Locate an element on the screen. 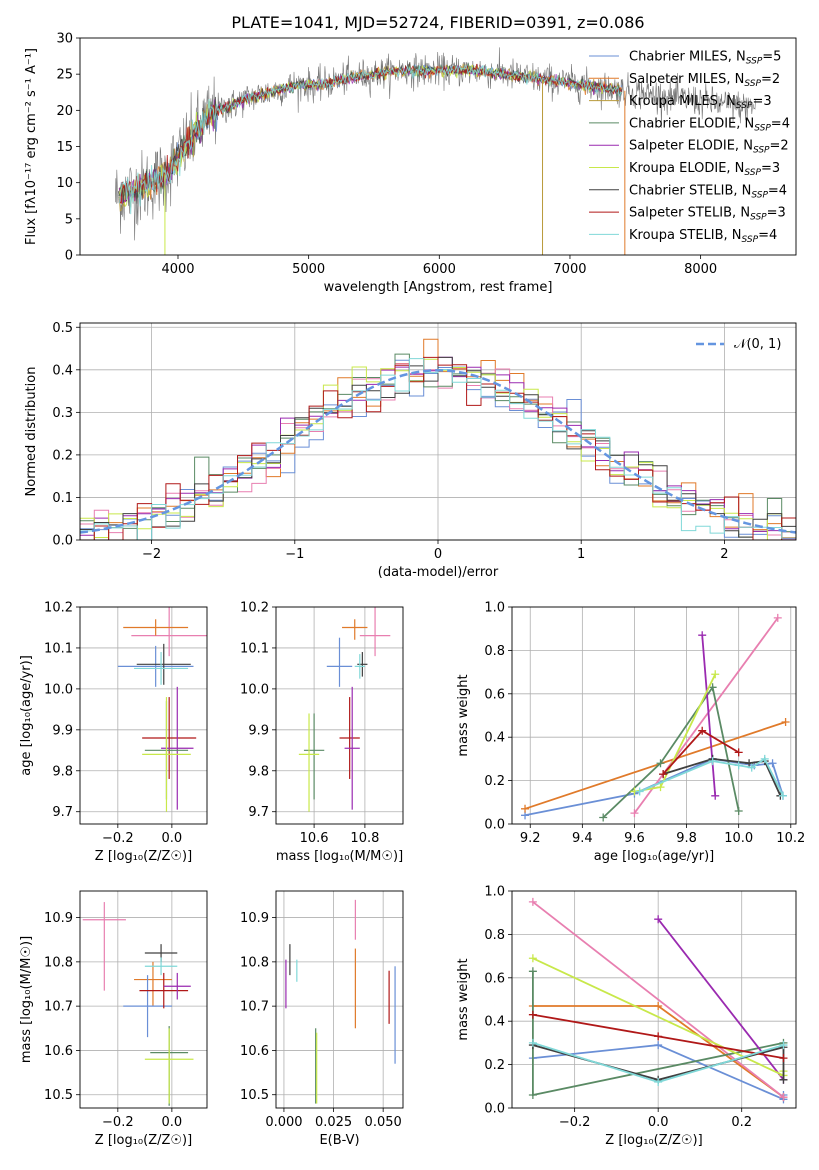 This screenshot has height=1170, width=819. y-tick-label: 9.8 is located at coordinates (62, 771).